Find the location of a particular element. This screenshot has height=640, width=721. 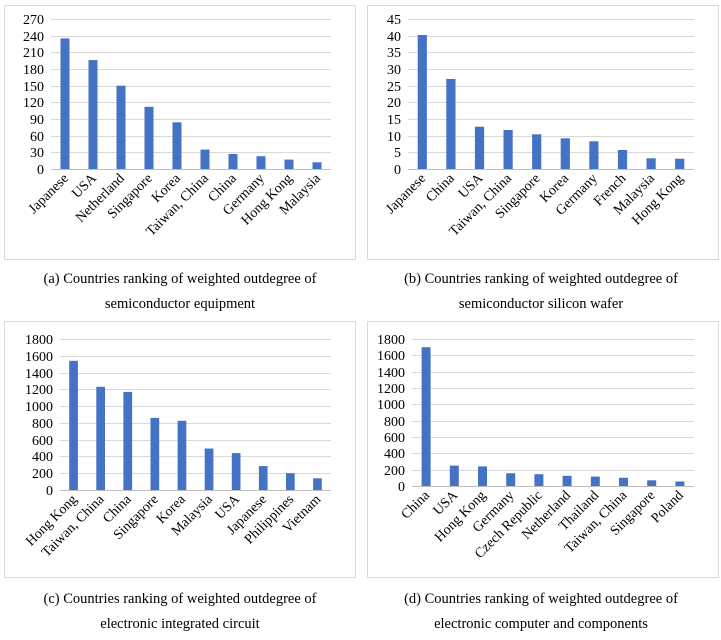

chart-b-ytick-label: 35 is located at coordinates (394, 53).